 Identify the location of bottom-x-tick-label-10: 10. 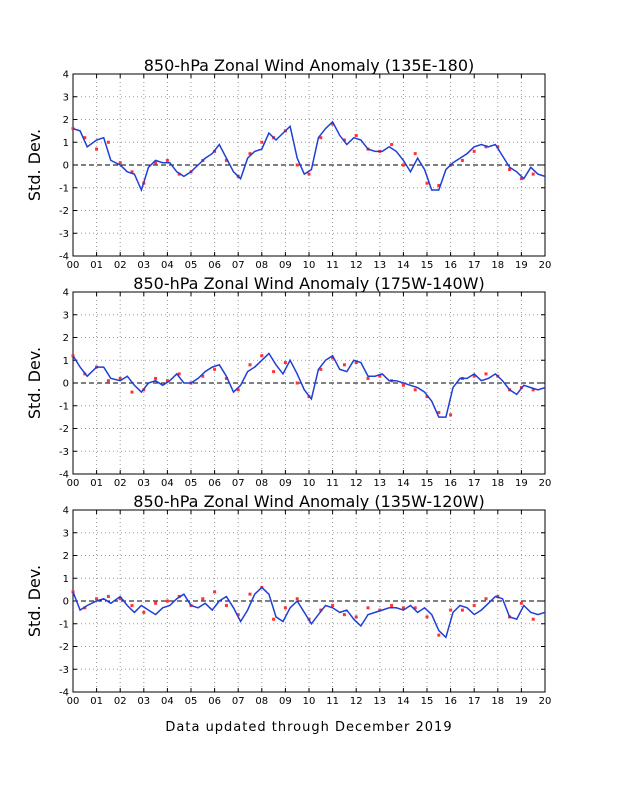
(309, 701).